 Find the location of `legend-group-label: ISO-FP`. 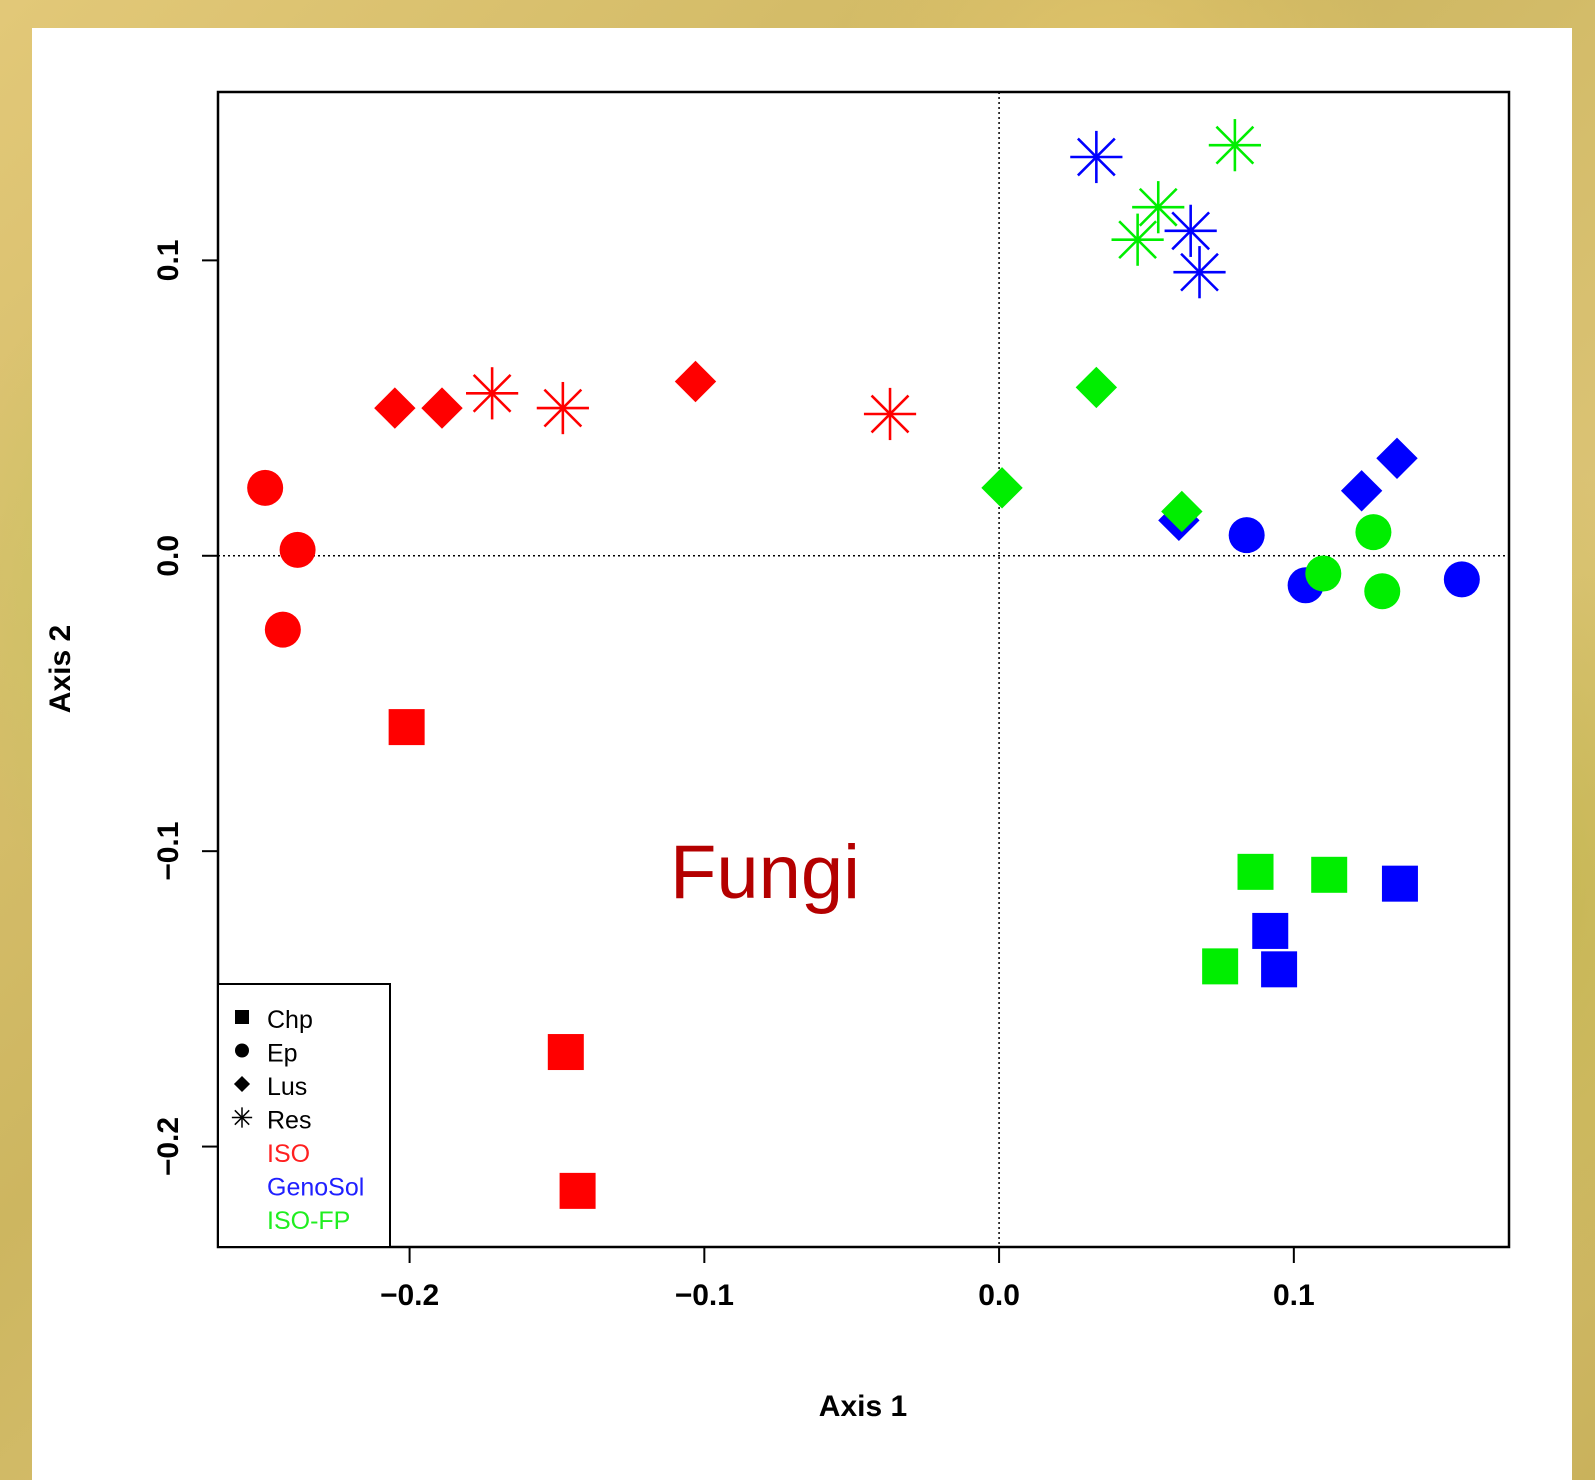

legend-group-label: ISO-FP is located at coordinates (308, 1221).